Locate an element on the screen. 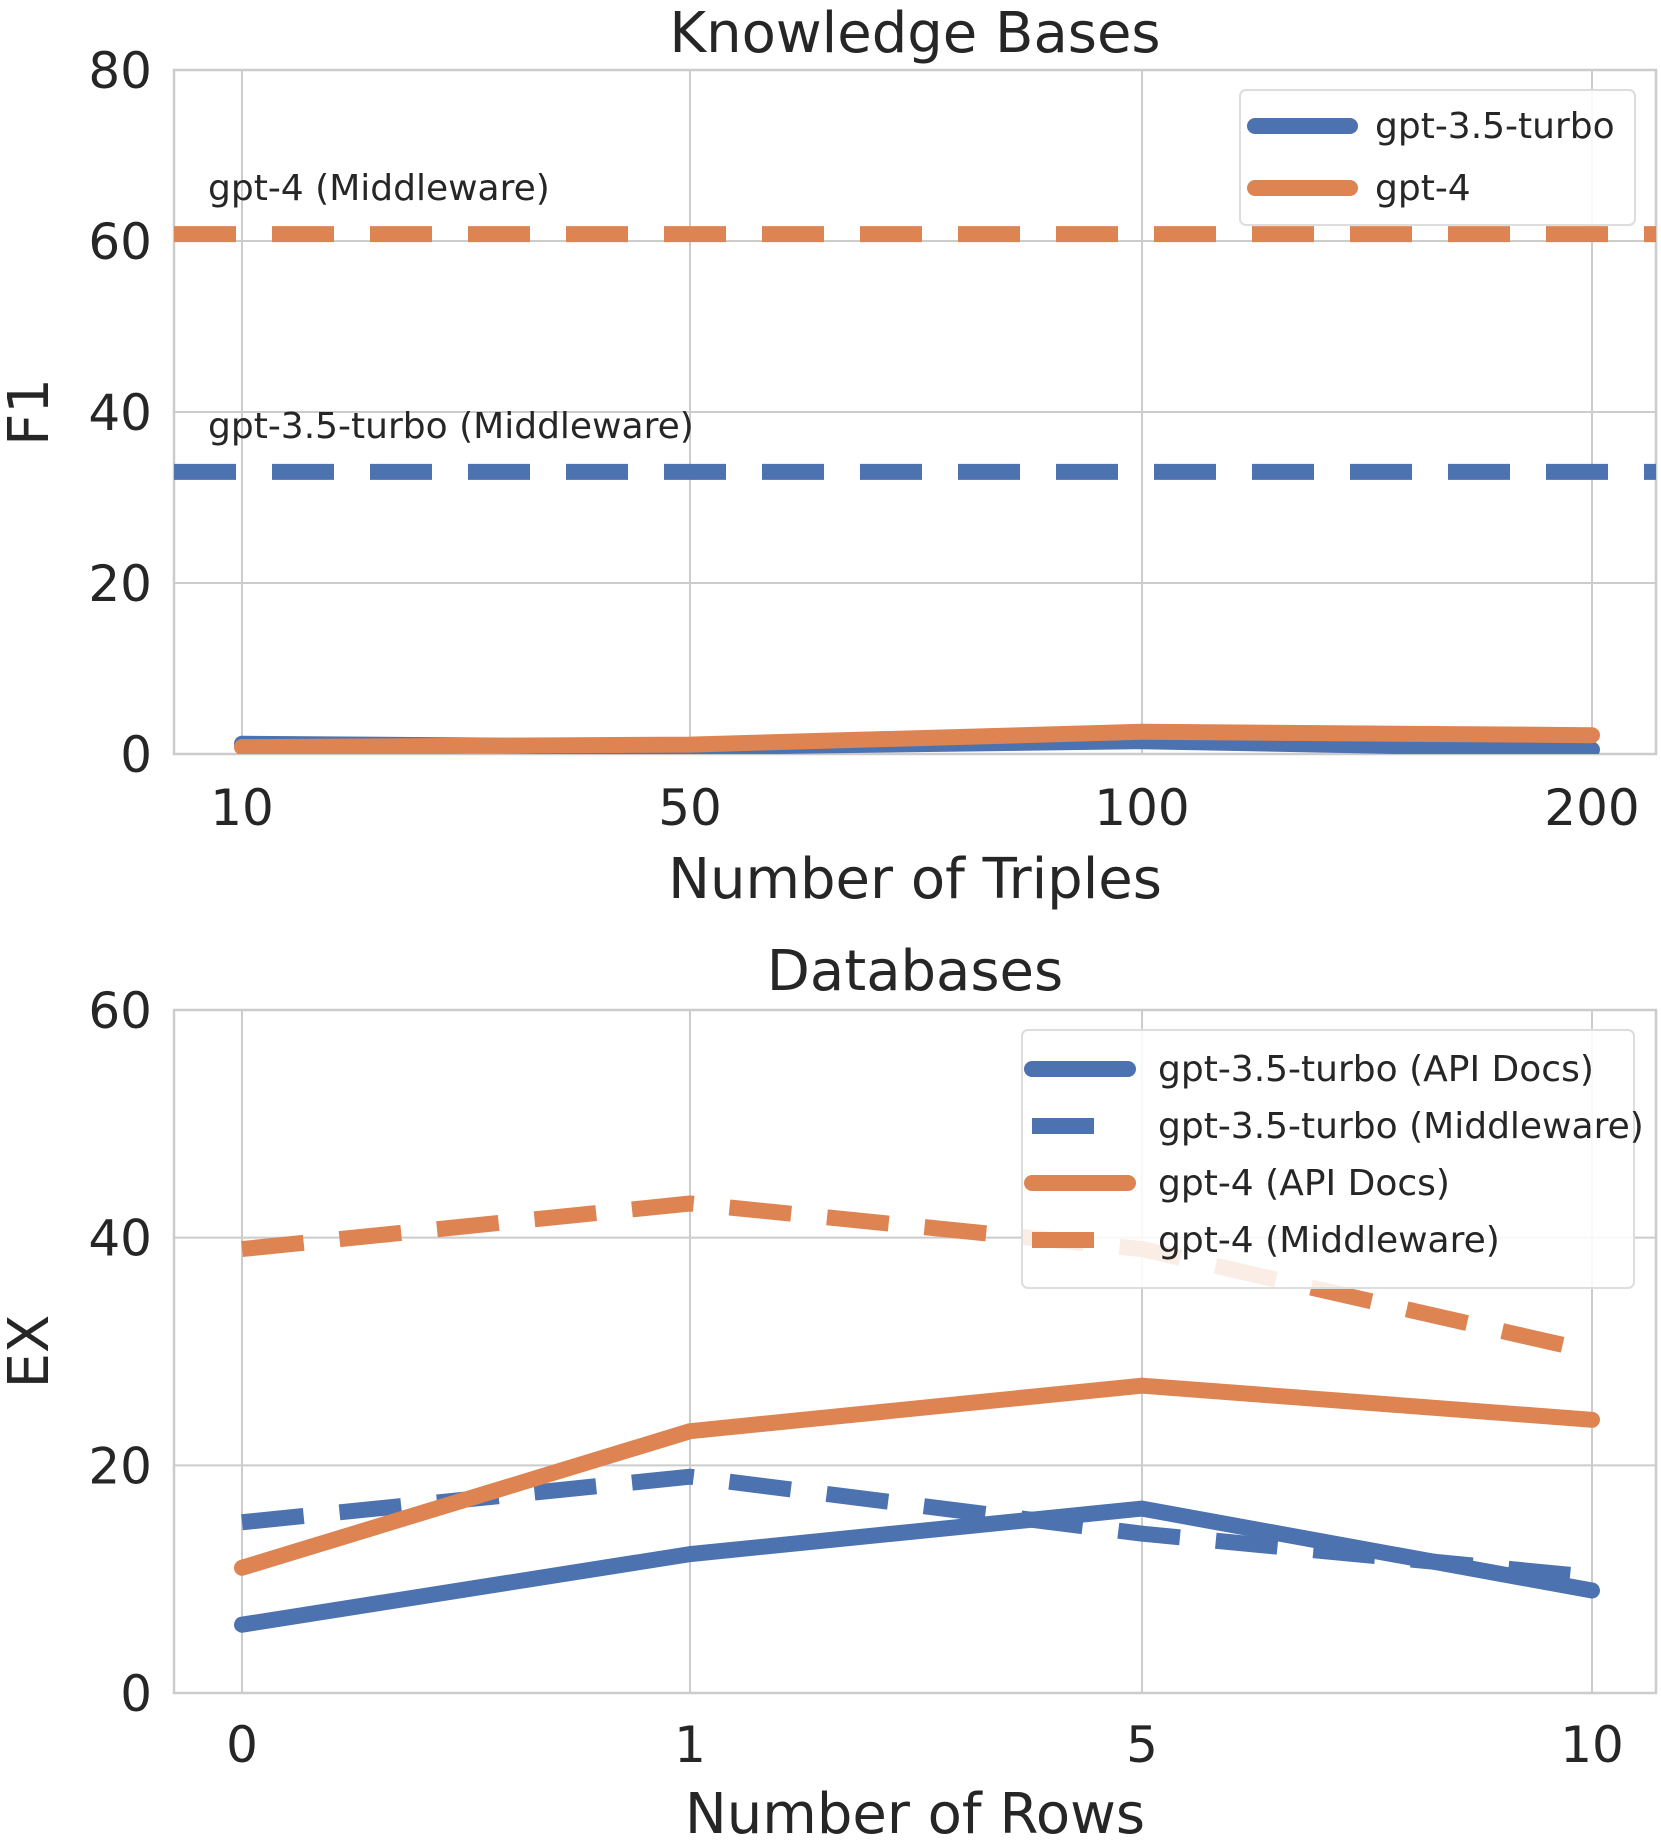 This screenshot has width=1661, height=1841. x-tick-label: 100 is located at coordinates (1141, 808).